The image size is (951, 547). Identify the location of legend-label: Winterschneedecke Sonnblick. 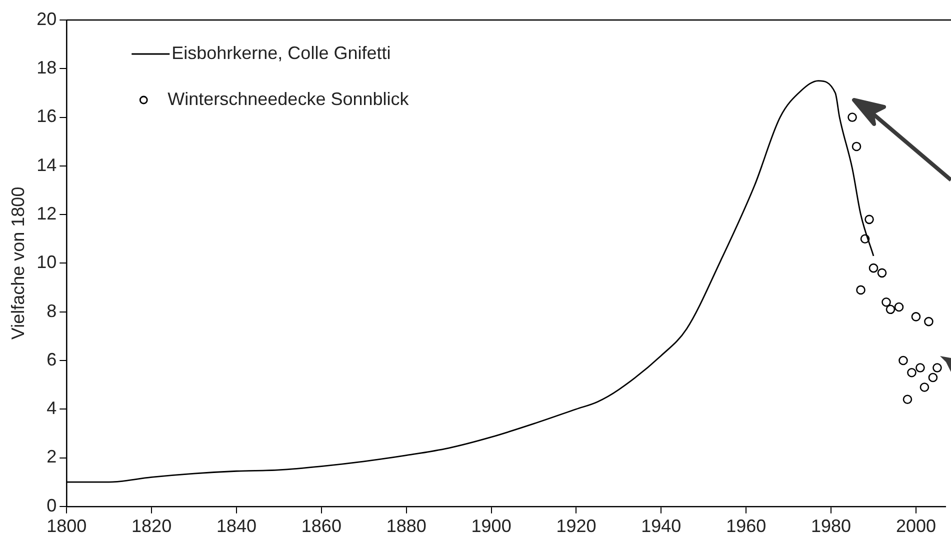
(289, 98).